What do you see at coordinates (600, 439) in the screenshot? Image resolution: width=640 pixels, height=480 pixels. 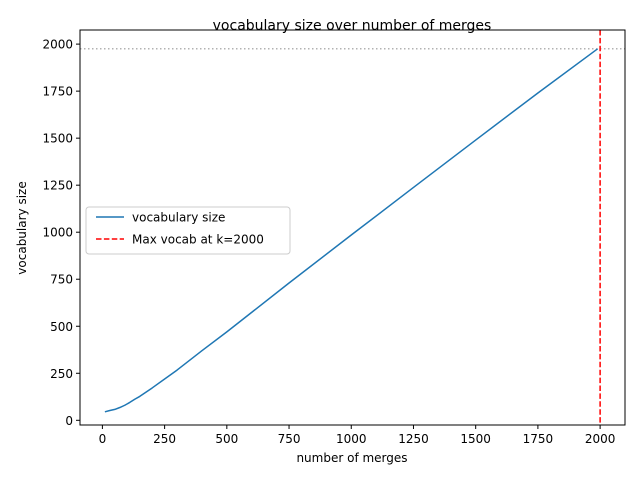 I see `x-tick-label: 2000` at bounding box center [600, 439].